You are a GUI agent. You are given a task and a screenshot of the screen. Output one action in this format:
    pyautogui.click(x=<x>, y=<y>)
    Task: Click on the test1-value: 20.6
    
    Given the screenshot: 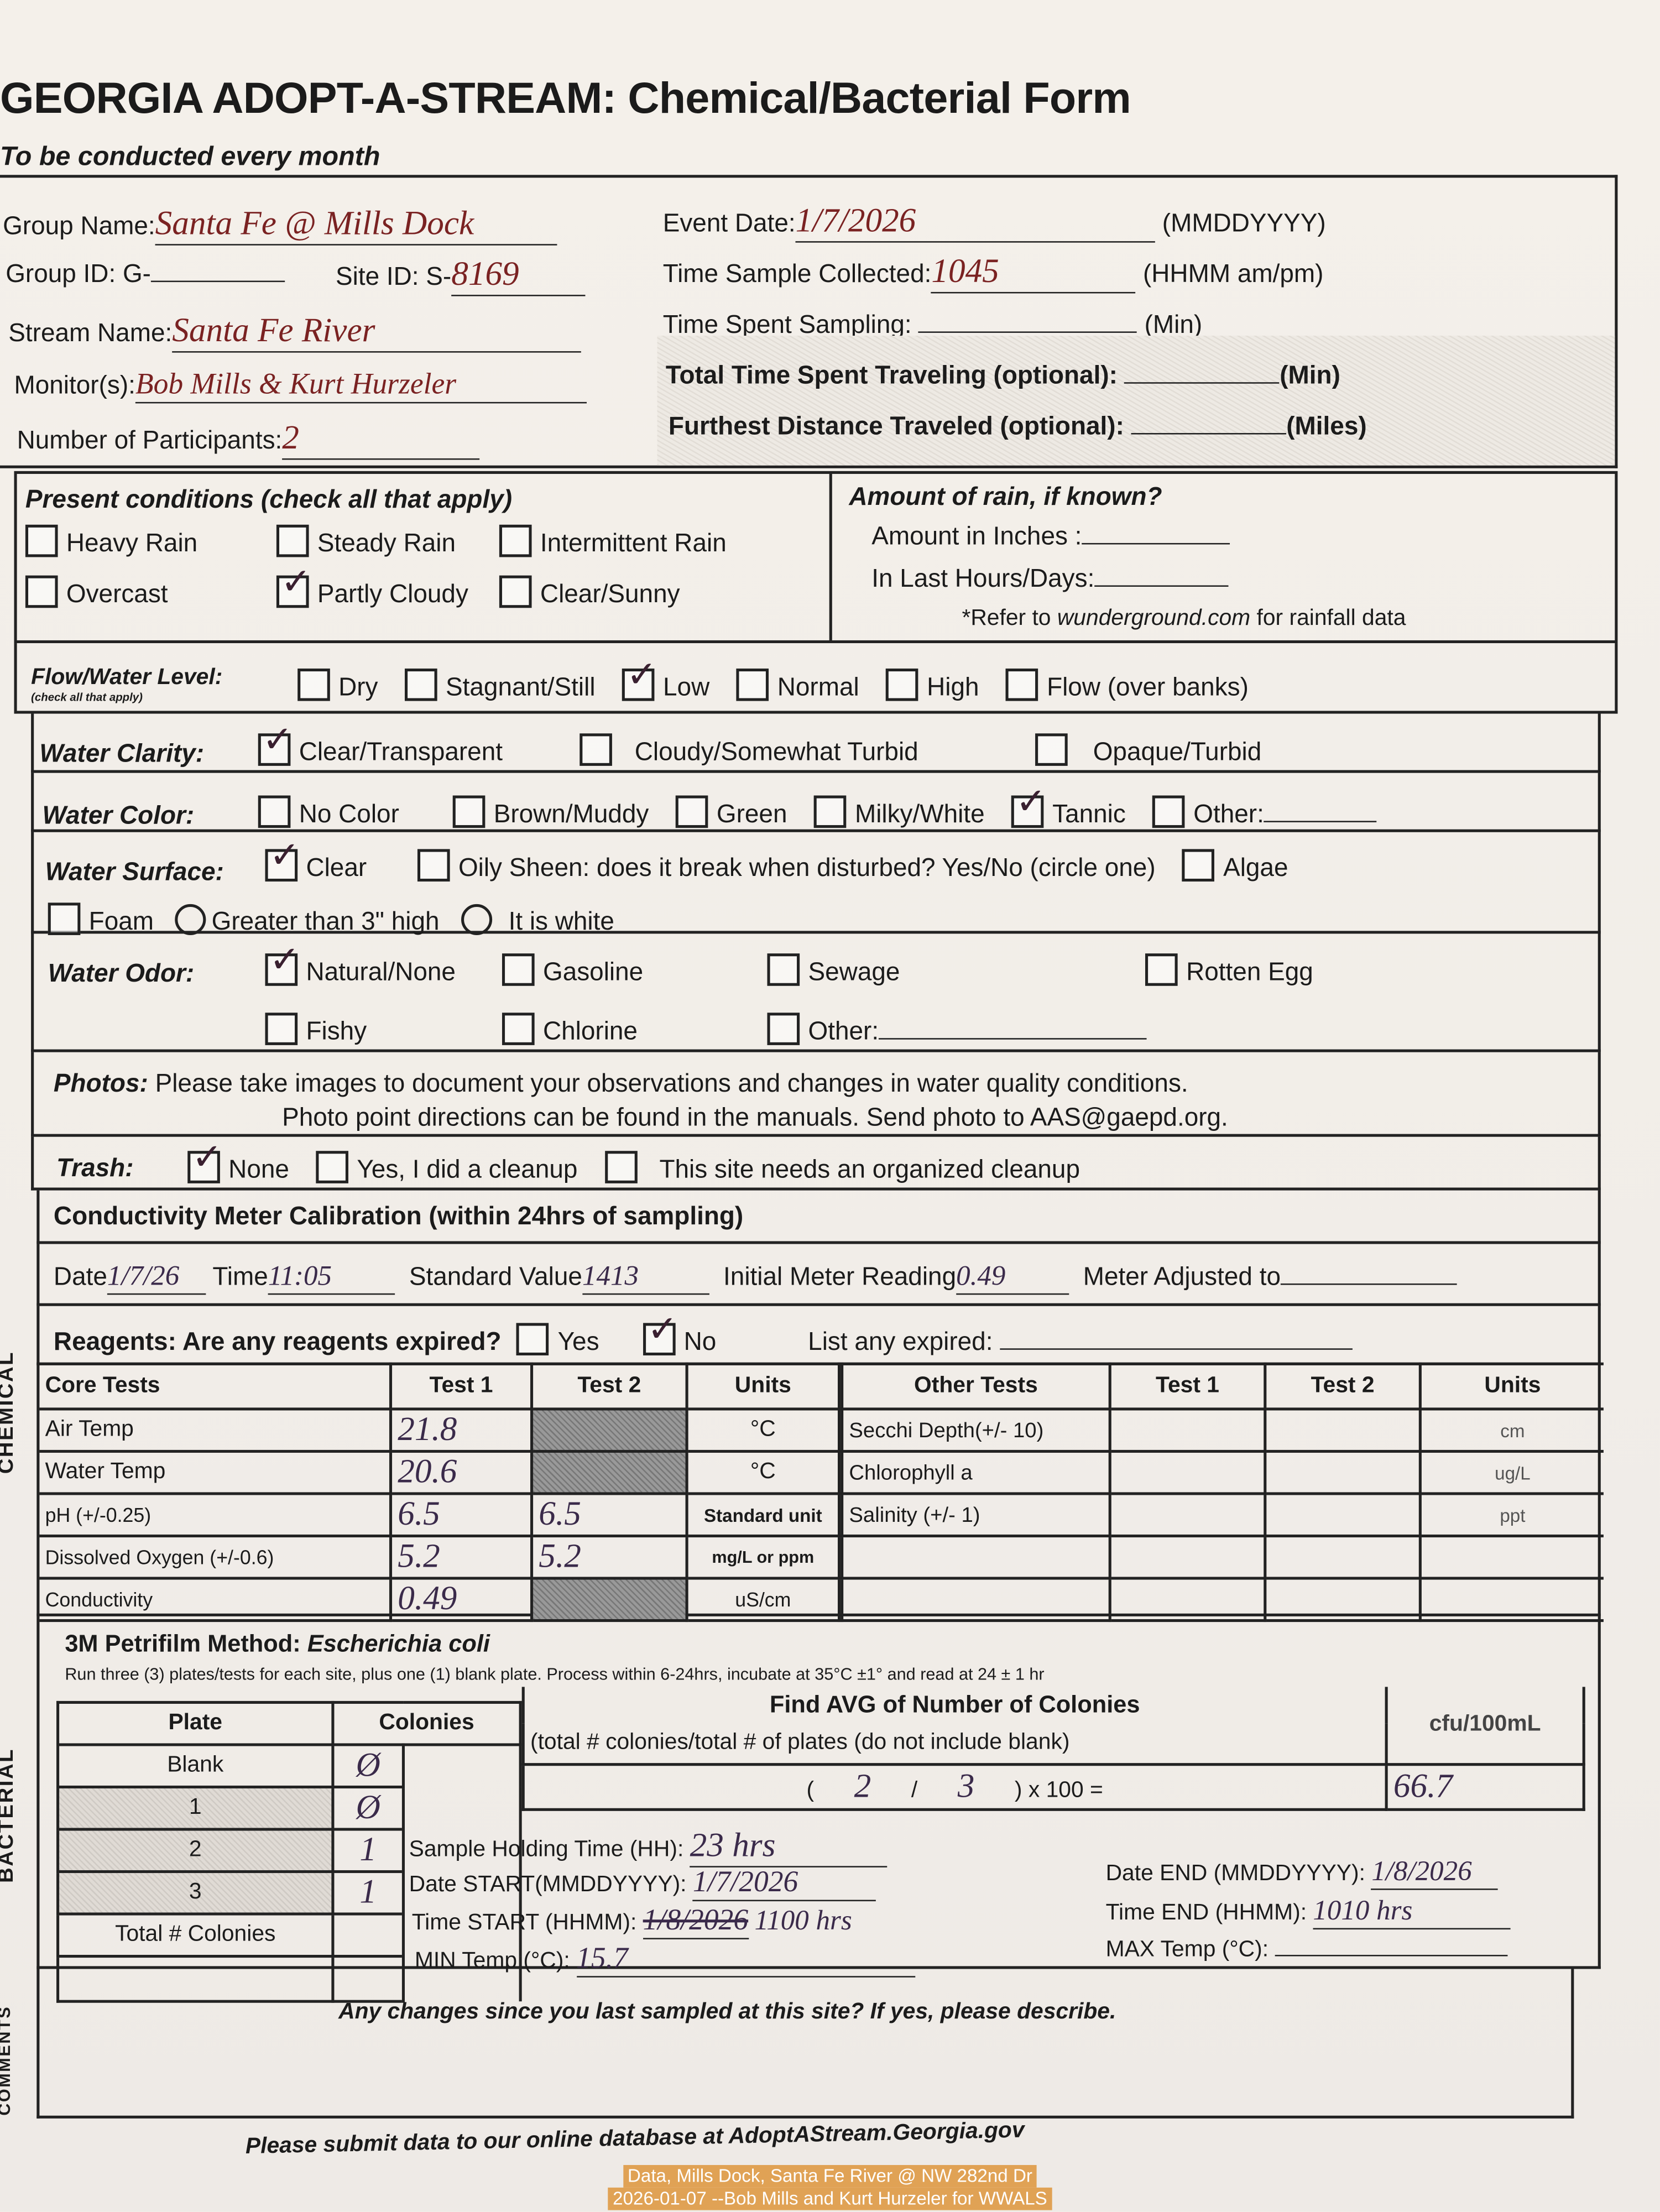 What is the action you would take?
    pyautogui.click(x=461, y=1472)
    